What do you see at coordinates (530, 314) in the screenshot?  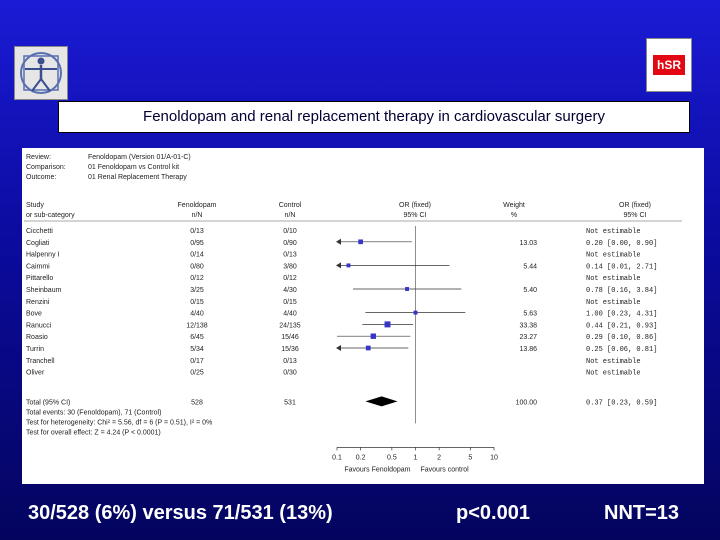 I see `study-weight: 5.63` at bounding box center [530, 314].